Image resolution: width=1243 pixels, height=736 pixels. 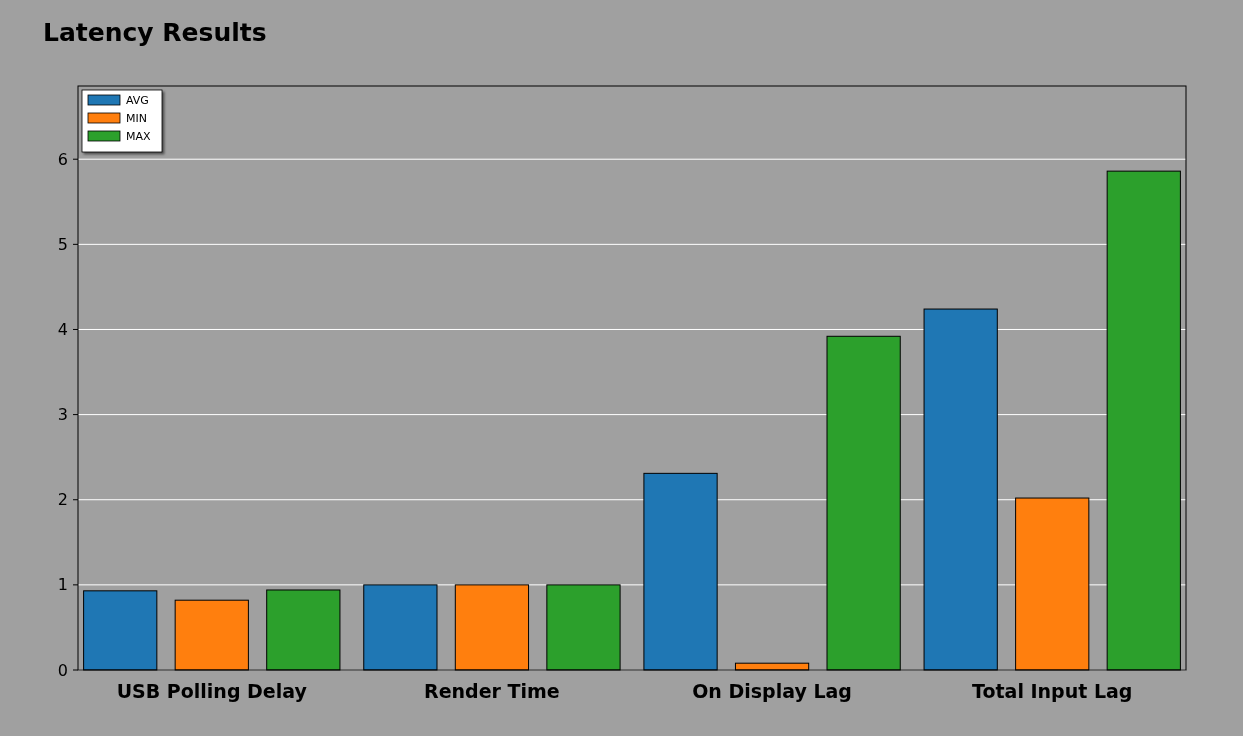 I want to click on y-tick-label: 5, so click(x=62, y=244).